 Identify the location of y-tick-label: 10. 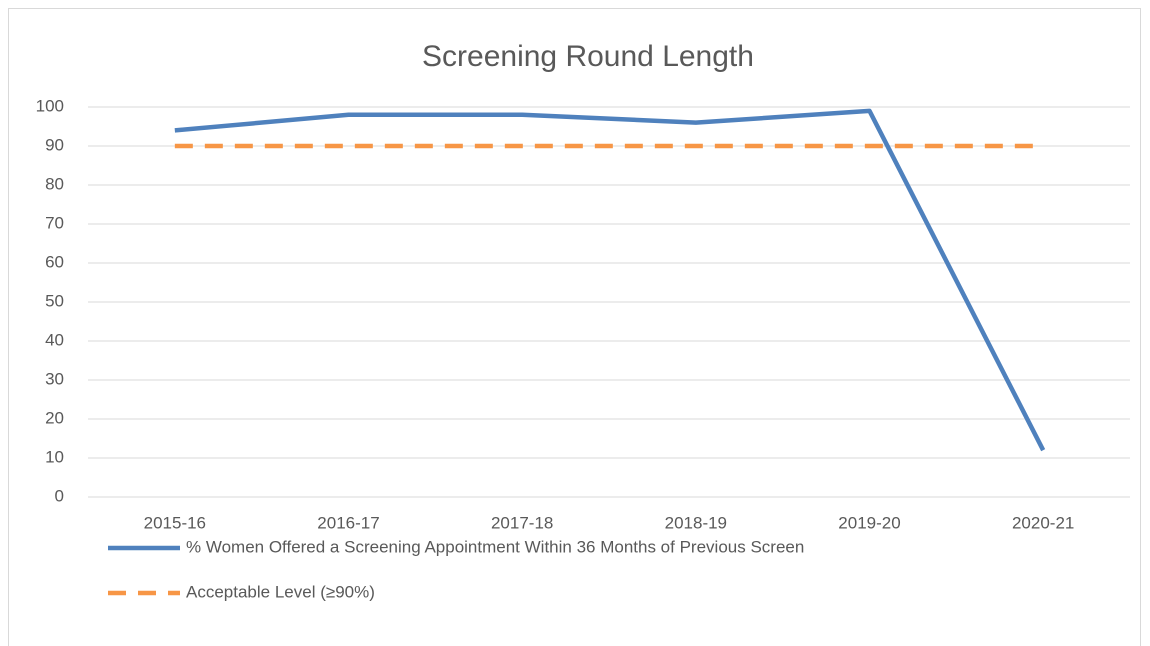
(54, 456).